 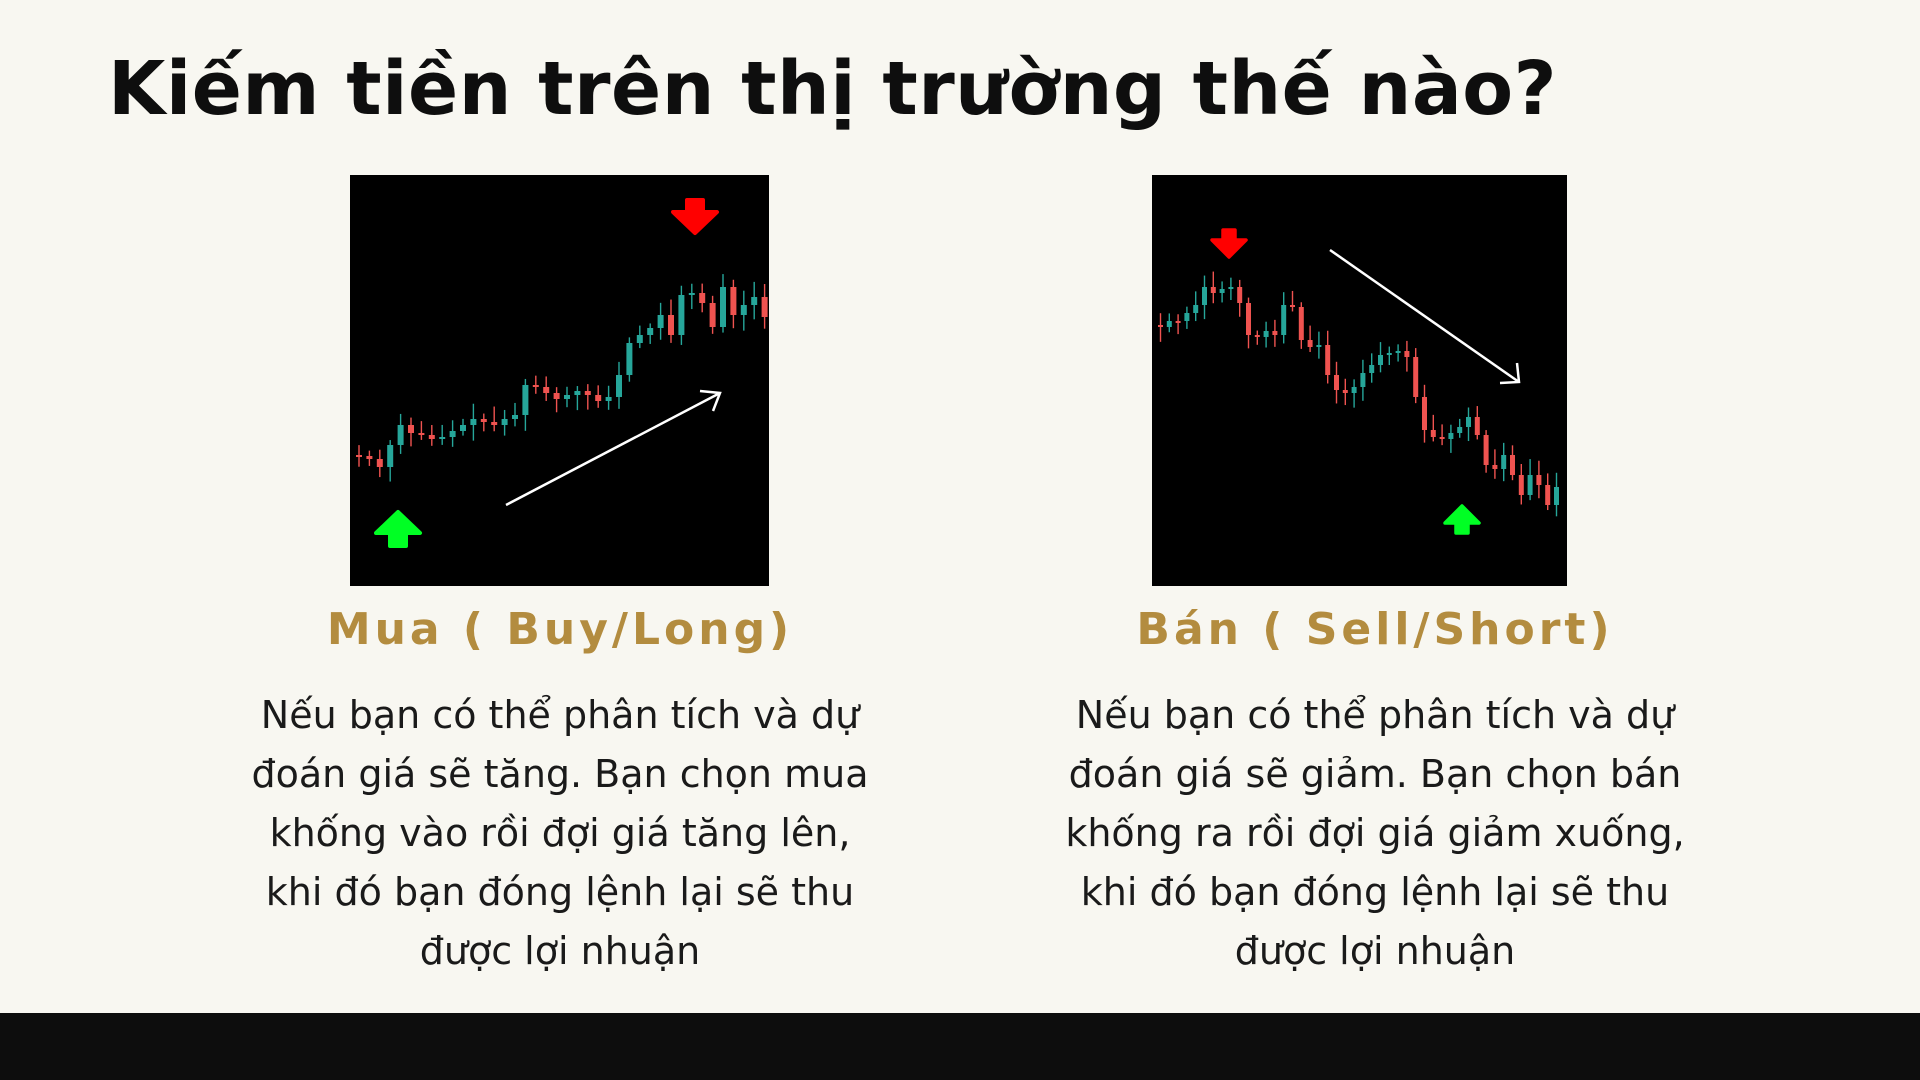 I want to click on buy-description-line: khi đó bạn đóng lệnh lại sẽ thu, so click(x=560, y=892).